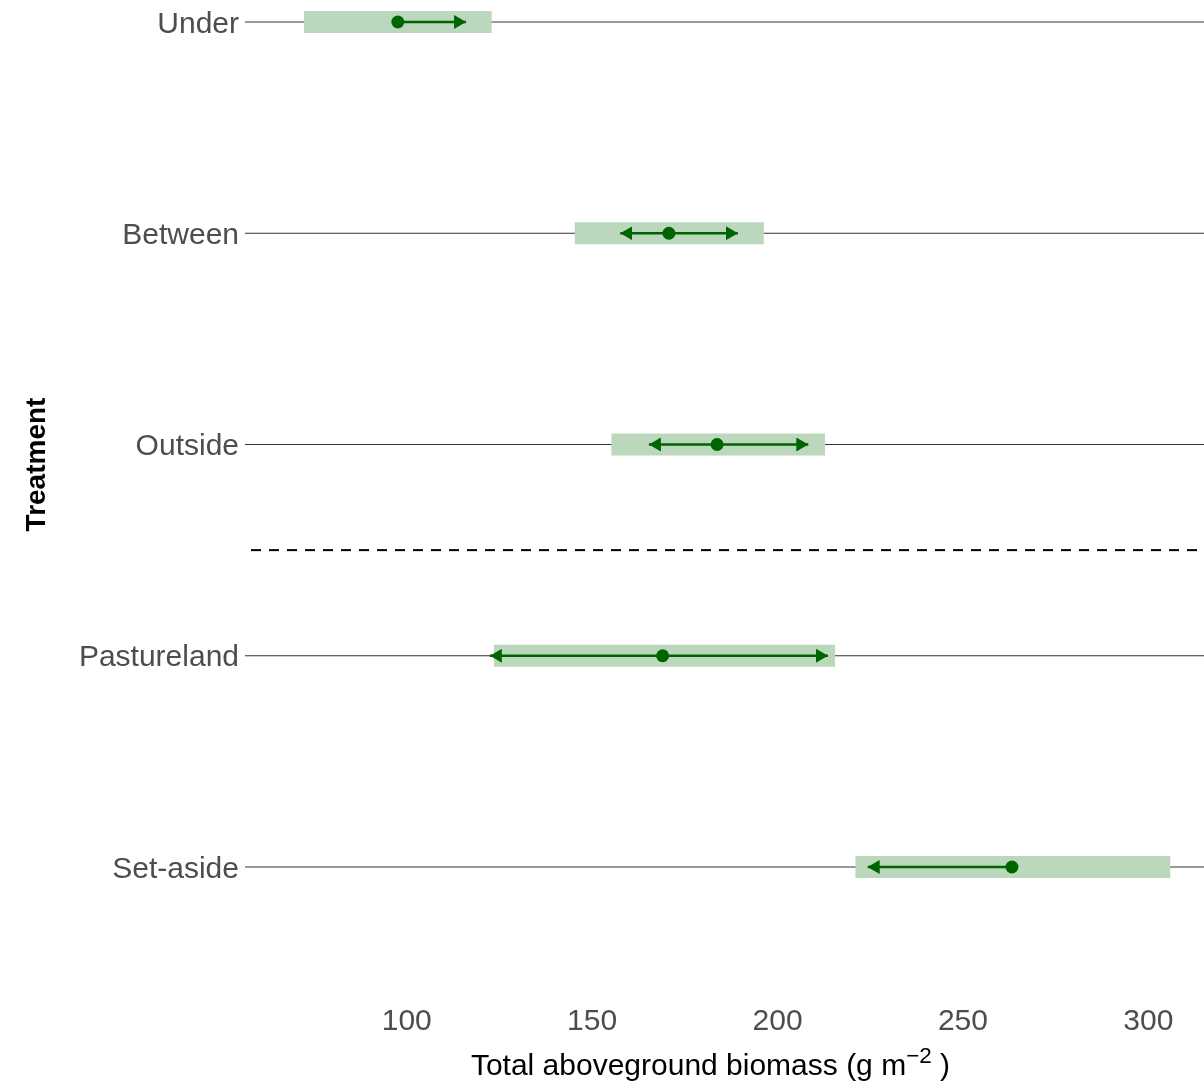  What do you see at coordinates (777, 1019) in the screenshot?
I see `x-tick-label: 200` at bounding box center [777, 1019].